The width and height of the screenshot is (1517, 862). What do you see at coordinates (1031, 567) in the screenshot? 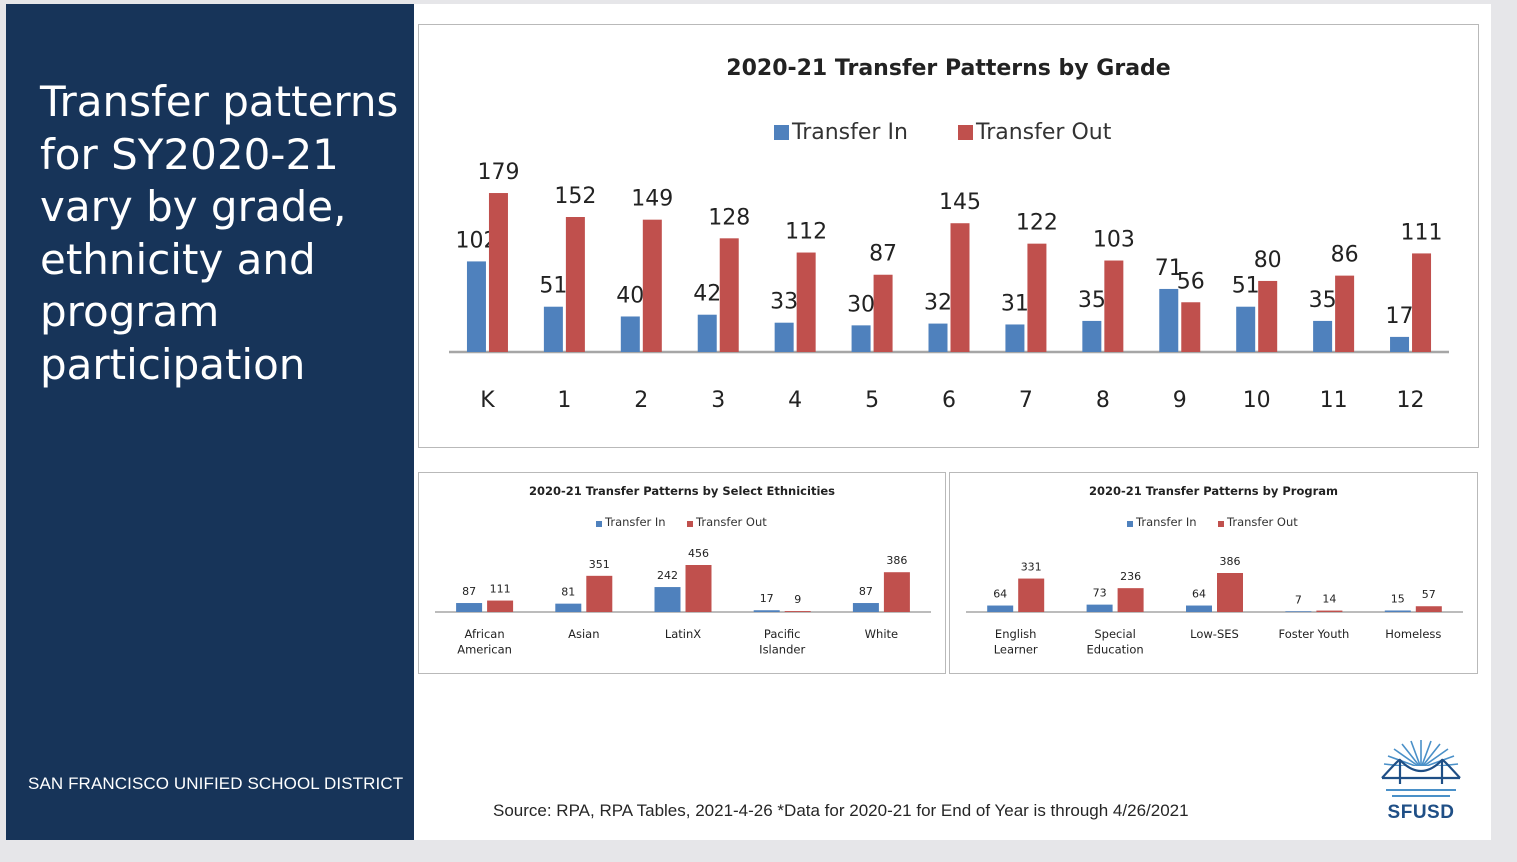
I see `data-label: 331` at bounding box center [1031, 567].